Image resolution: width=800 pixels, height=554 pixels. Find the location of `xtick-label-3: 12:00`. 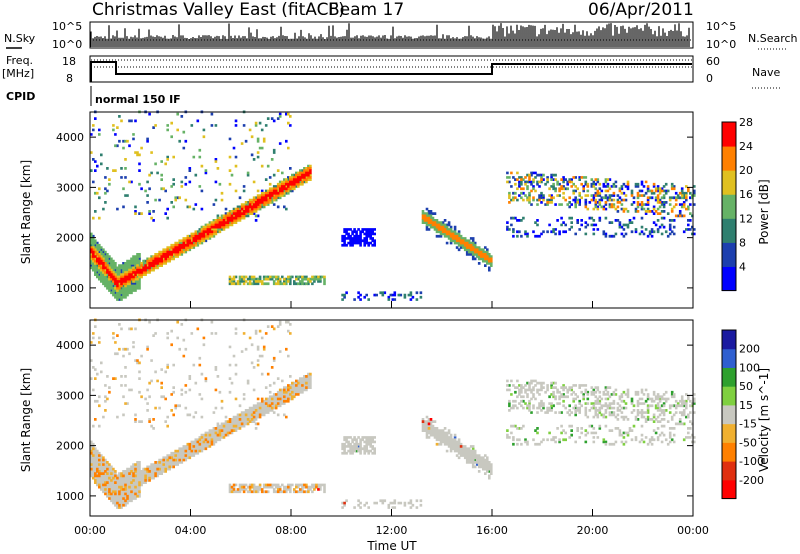

xtick-label-3: 12:00 is located at coordinates (392, 530).